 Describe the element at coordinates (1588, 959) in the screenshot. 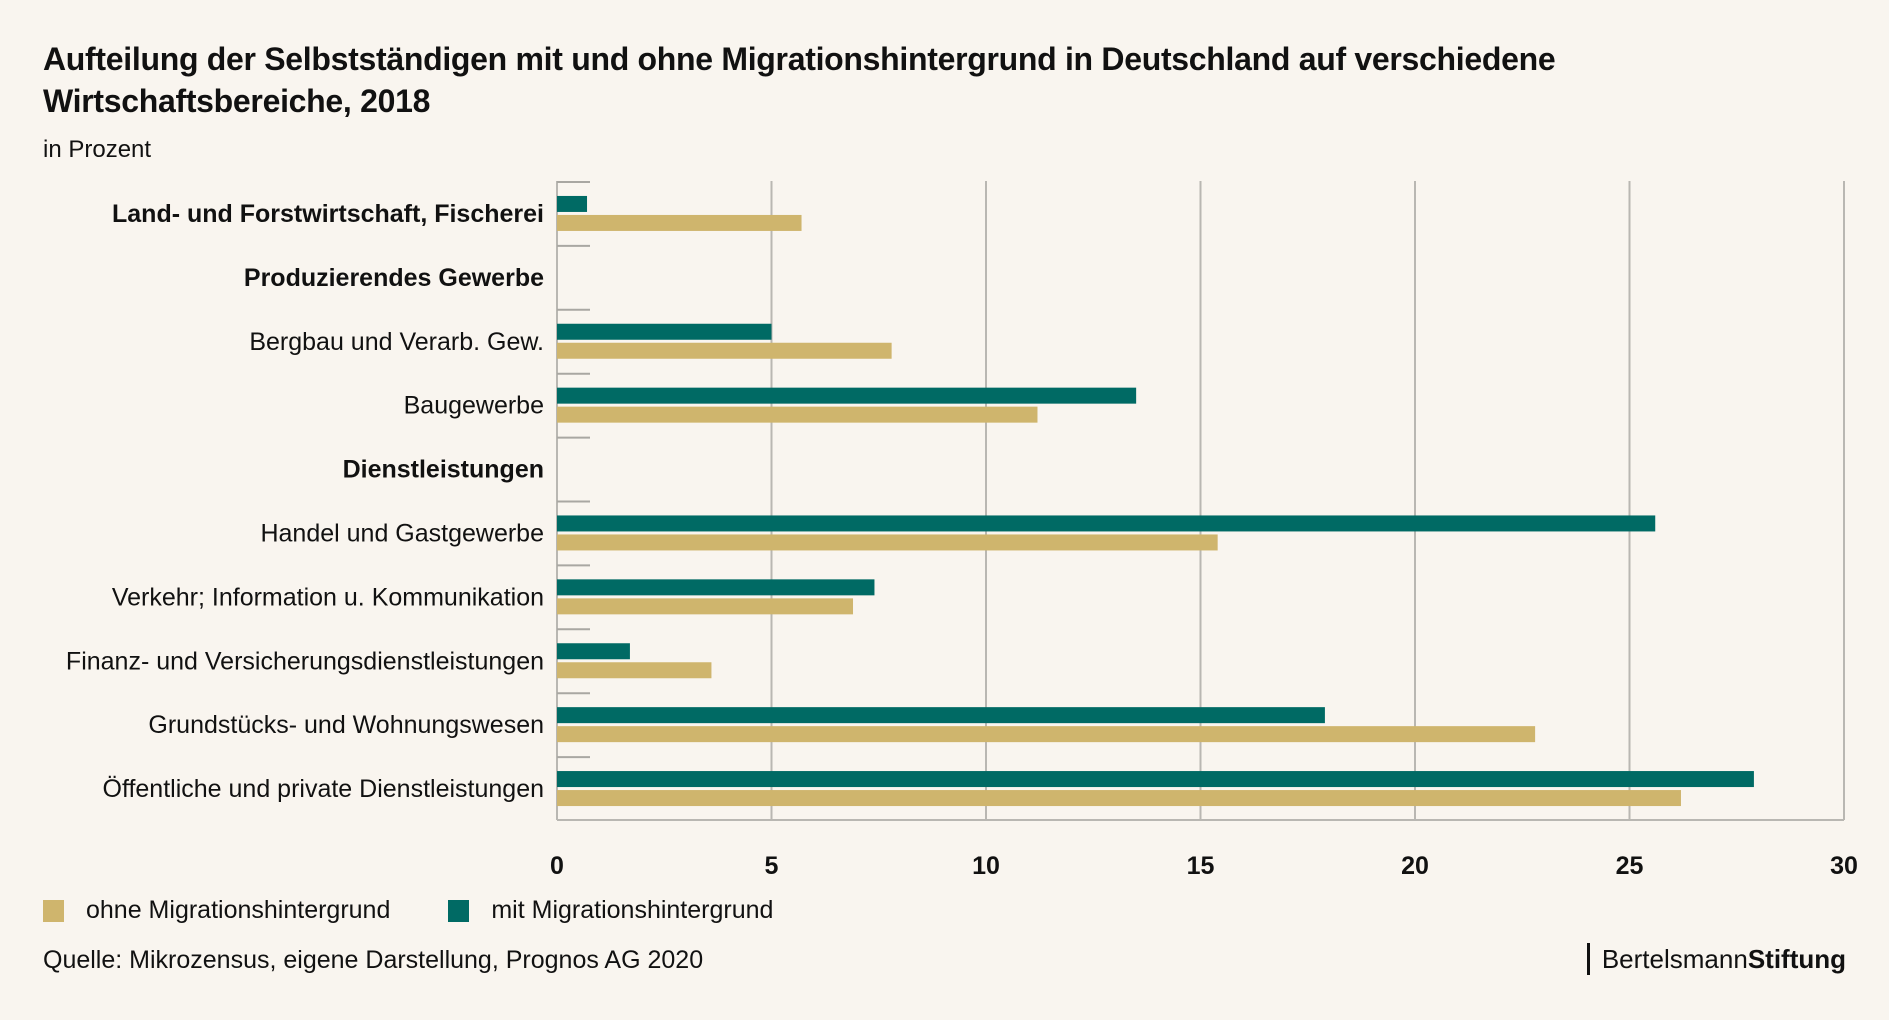

I see `brand-divider` at that location.